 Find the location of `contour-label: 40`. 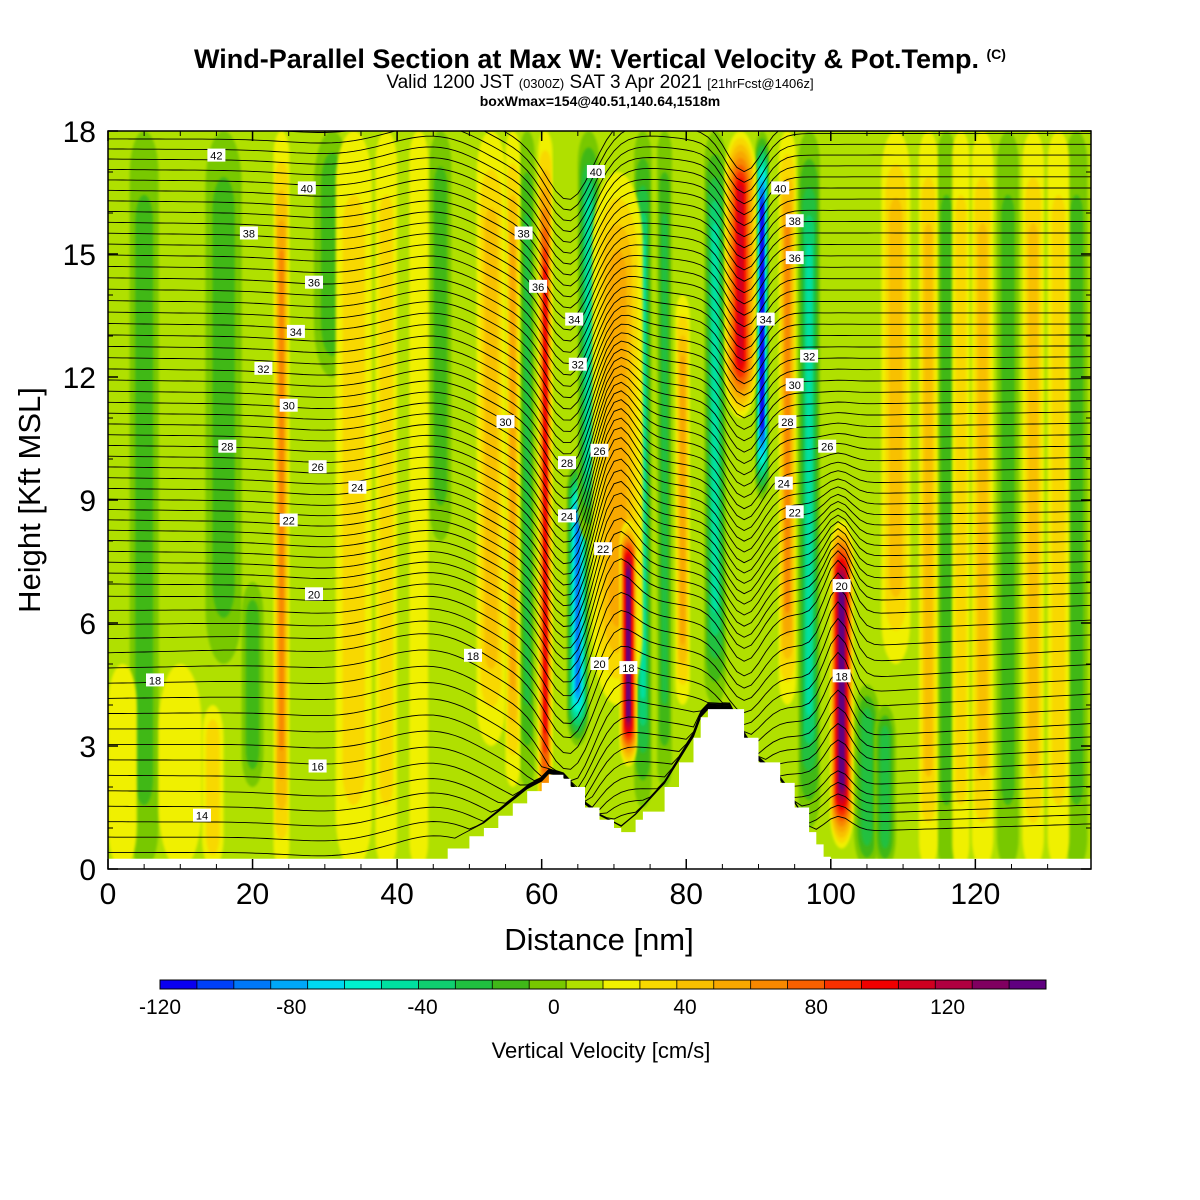

contour-label: 40 is located at coordinates (306, 188).